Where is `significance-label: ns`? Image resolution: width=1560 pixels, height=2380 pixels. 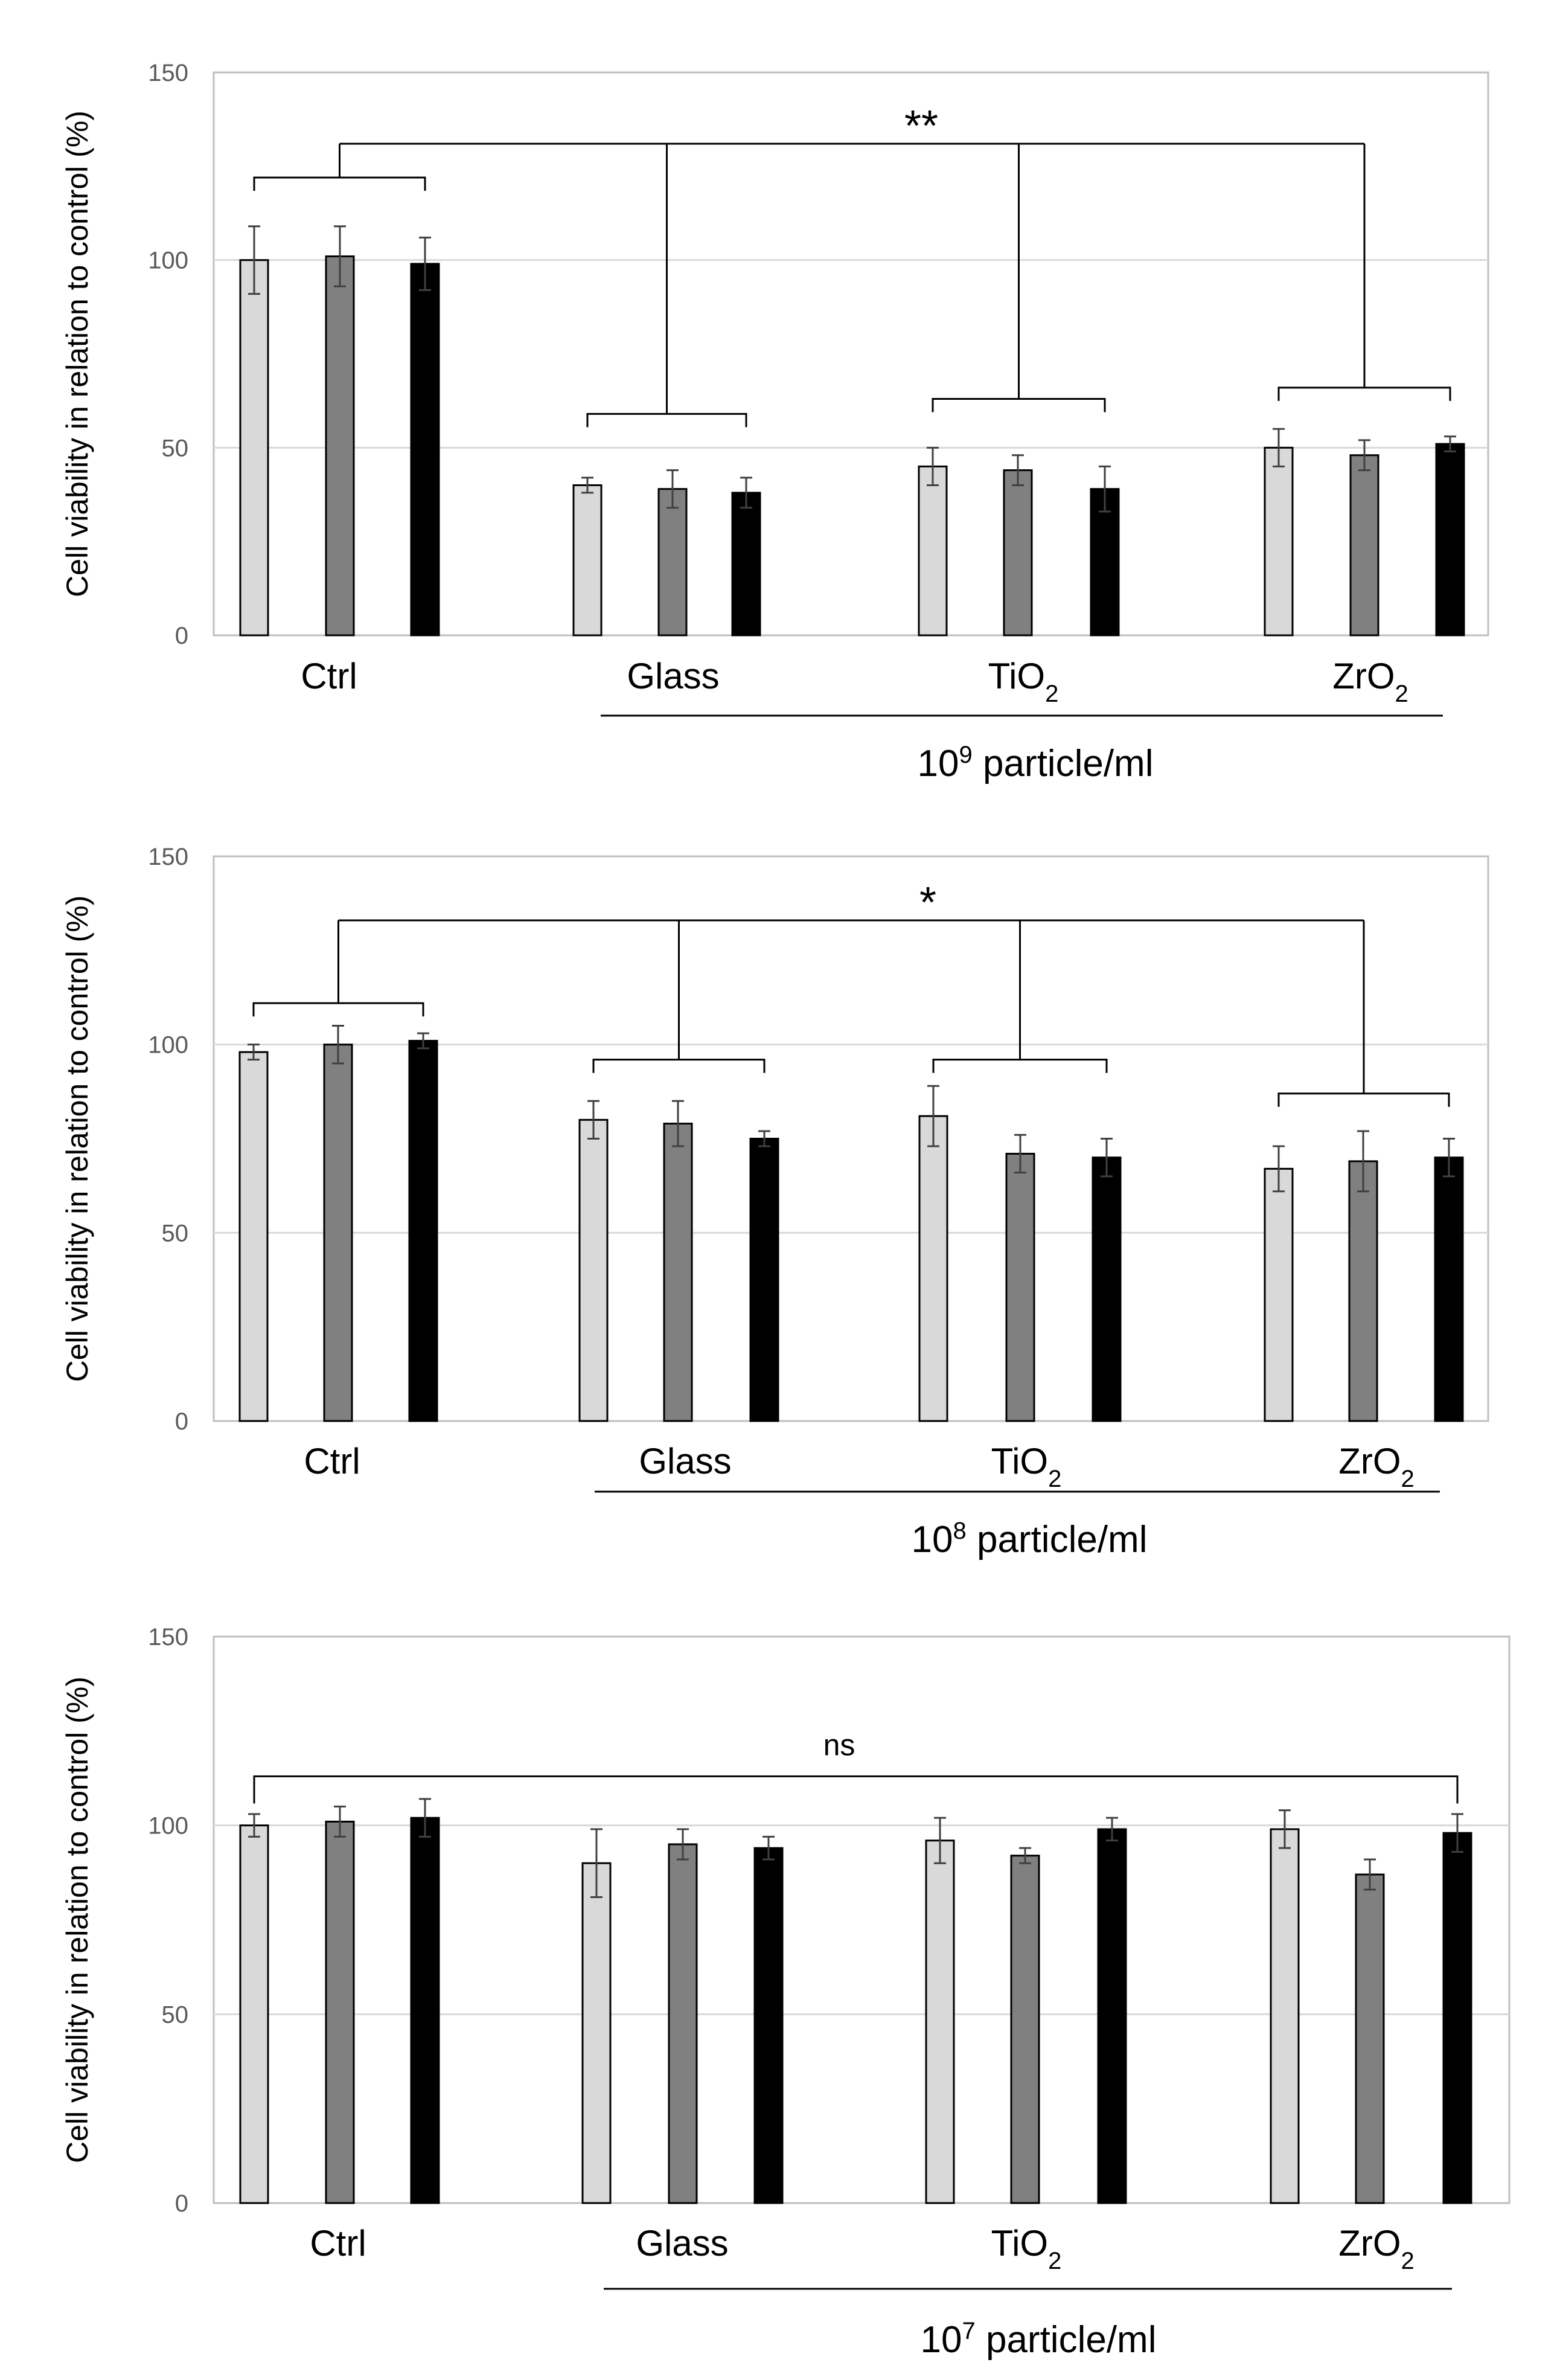 significance-label: ns is located at coordinates (839, 1745).